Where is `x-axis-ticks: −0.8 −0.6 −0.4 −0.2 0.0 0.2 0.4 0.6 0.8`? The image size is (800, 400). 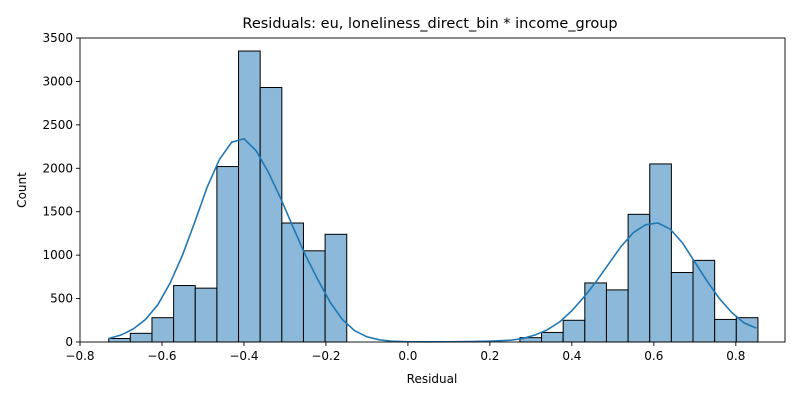
x-axis-ticks: −0.8 −0.6 −0.4 −0.2 0.0 0.2 0.4 0.6 0.8 is located at coordinates (405, 352).